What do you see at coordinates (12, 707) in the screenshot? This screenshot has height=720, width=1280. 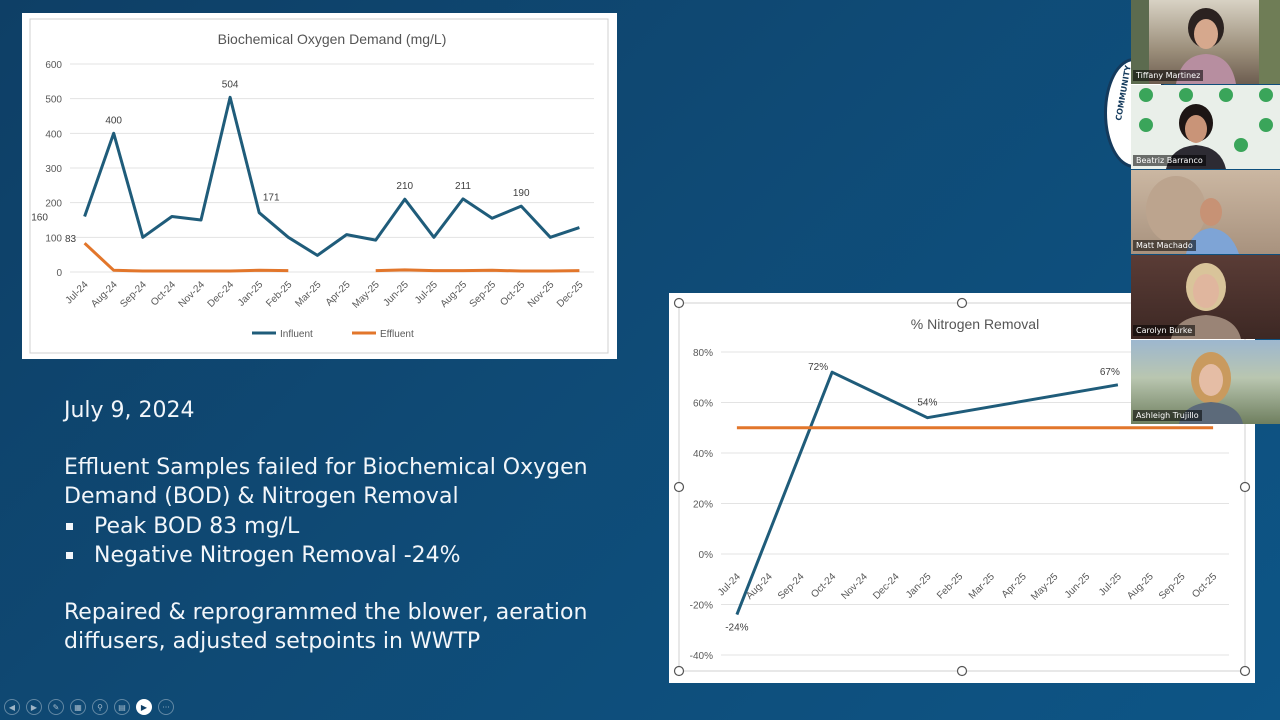 I see `prev-icon: ◀` at bounding box center [12, 707].